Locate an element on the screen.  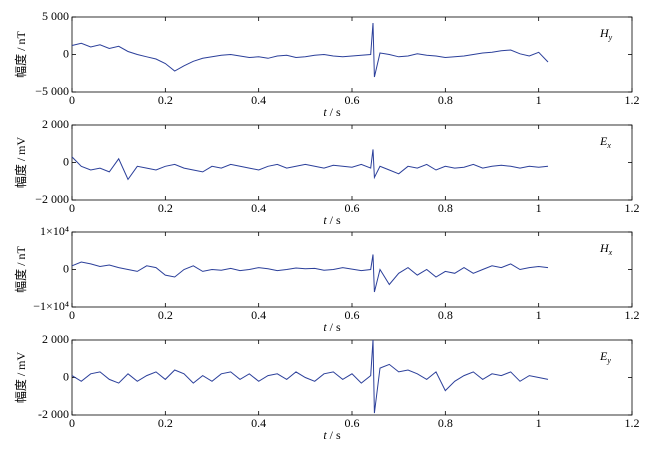
y-tick-label: −5 000 is located at coordinates (52, 91).